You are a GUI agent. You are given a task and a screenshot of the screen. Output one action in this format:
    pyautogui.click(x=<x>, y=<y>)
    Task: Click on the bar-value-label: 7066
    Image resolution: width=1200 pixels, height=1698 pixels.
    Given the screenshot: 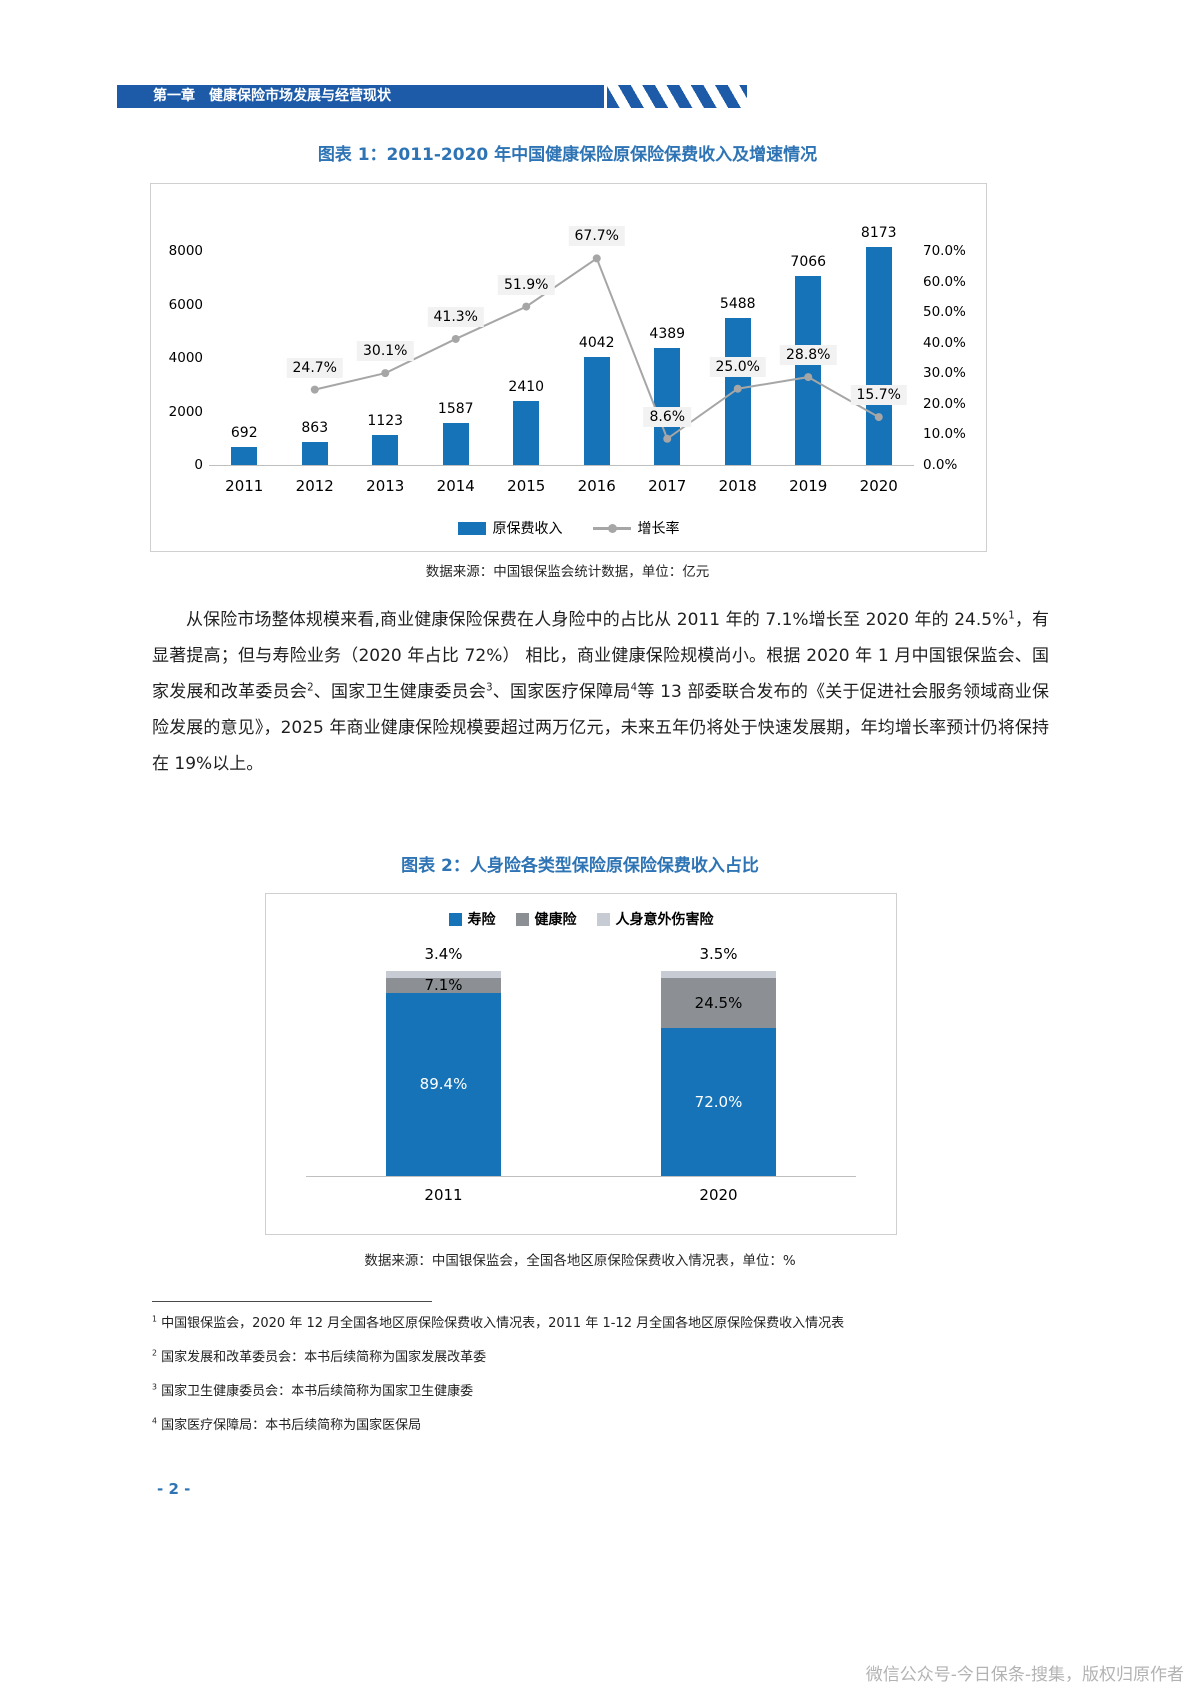 What is the action you would take?
    pyautogui.click(x=808, y=262)
    